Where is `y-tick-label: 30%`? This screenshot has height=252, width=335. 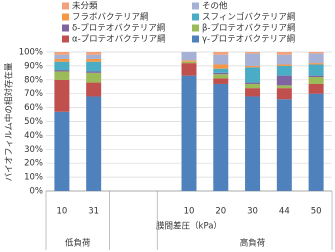
y-tick-label: 30% is located at coordinates (33, 150).